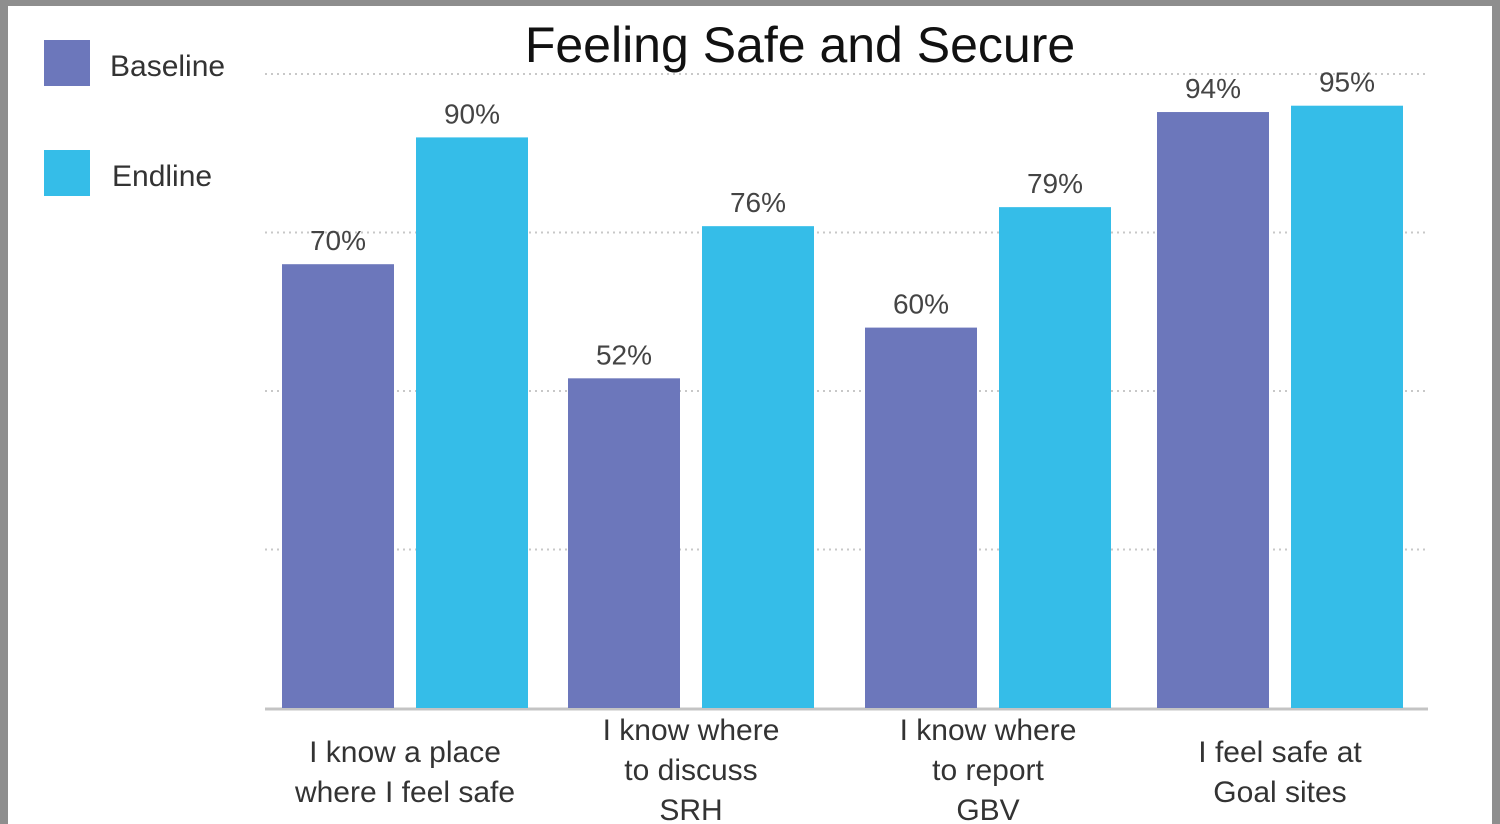 The width and height of the screenshot is (1500, 824). I want to click on category-label-0: I know a place where I feel safe, so click(404, 772).